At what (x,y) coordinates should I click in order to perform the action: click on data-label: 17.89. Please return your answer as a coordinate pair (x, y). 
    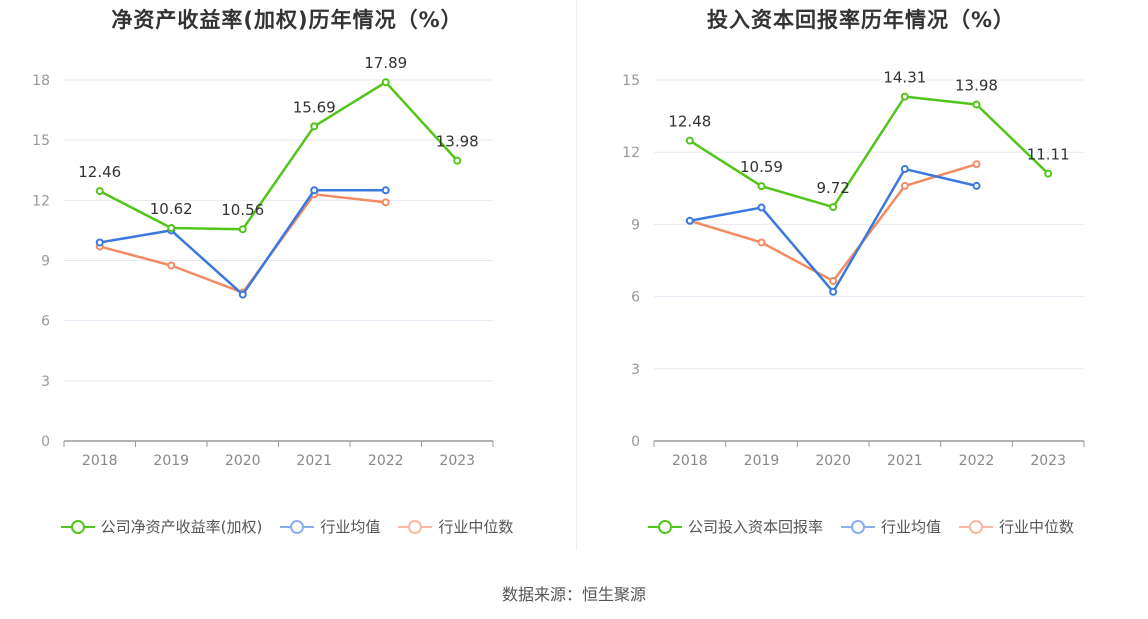
    Looking at the image, I should click on (385, 63).